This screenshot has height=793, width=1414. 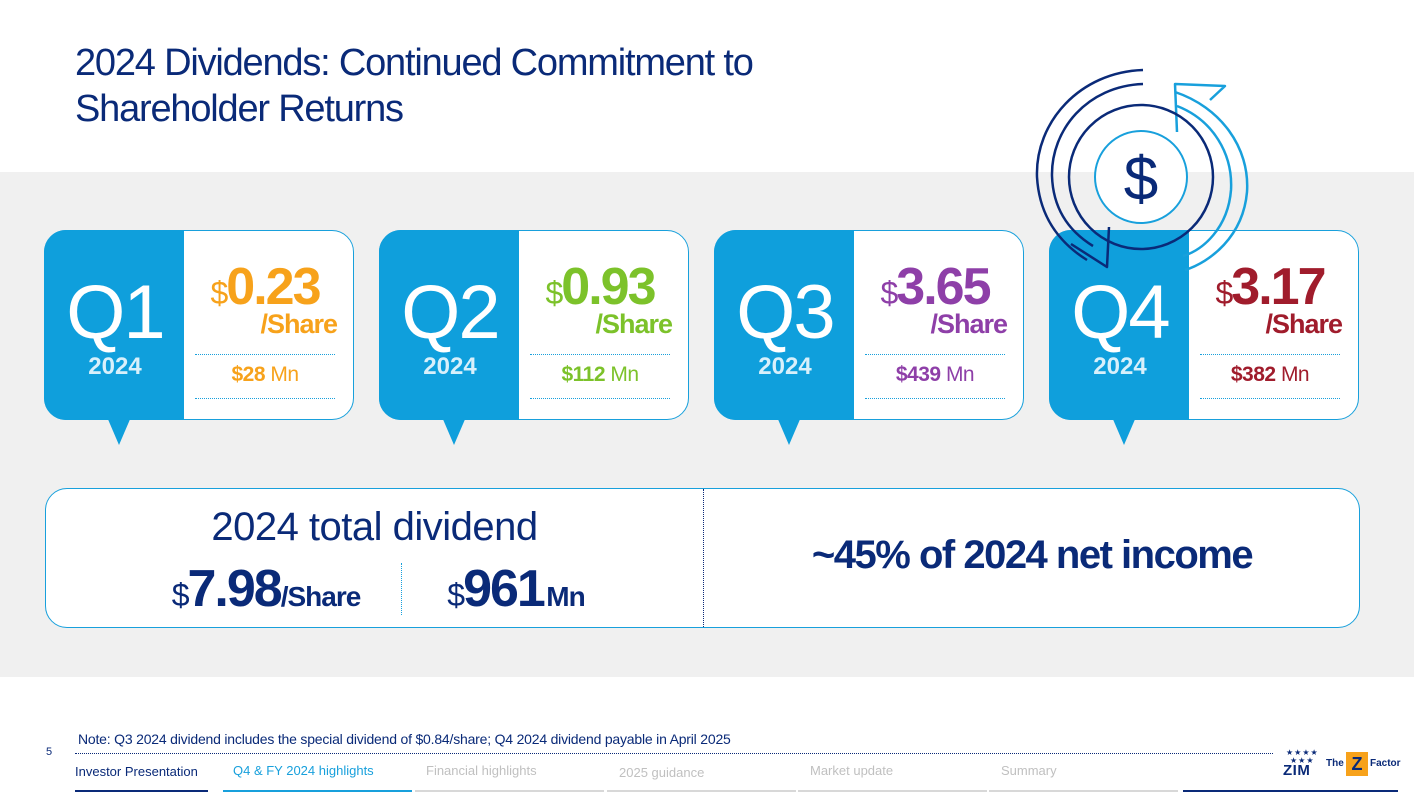 I want to click on nav-summary: Summary, so click(x=1083, y=777).